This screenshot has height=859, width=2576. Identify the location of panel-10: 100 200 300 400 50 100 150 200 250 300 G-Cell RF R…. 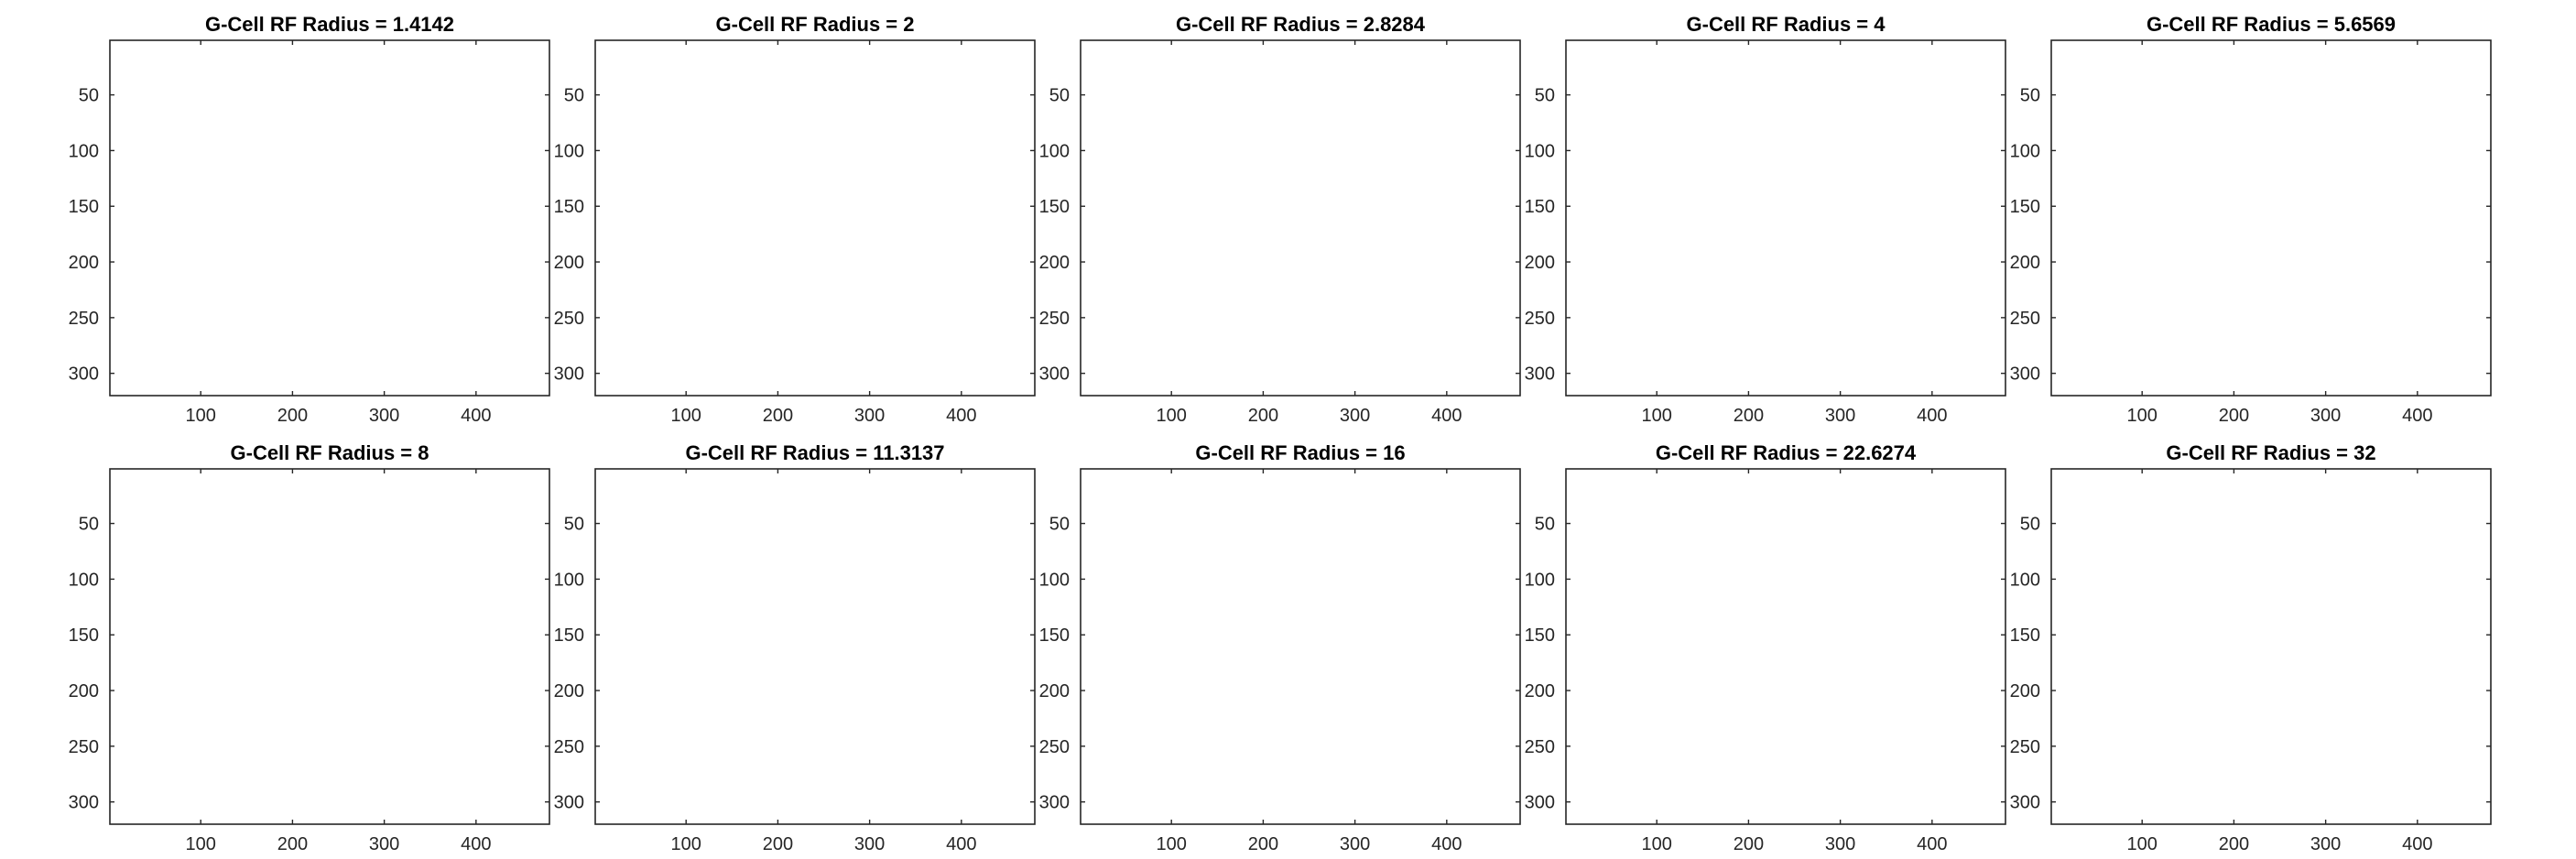
(2251, 648).